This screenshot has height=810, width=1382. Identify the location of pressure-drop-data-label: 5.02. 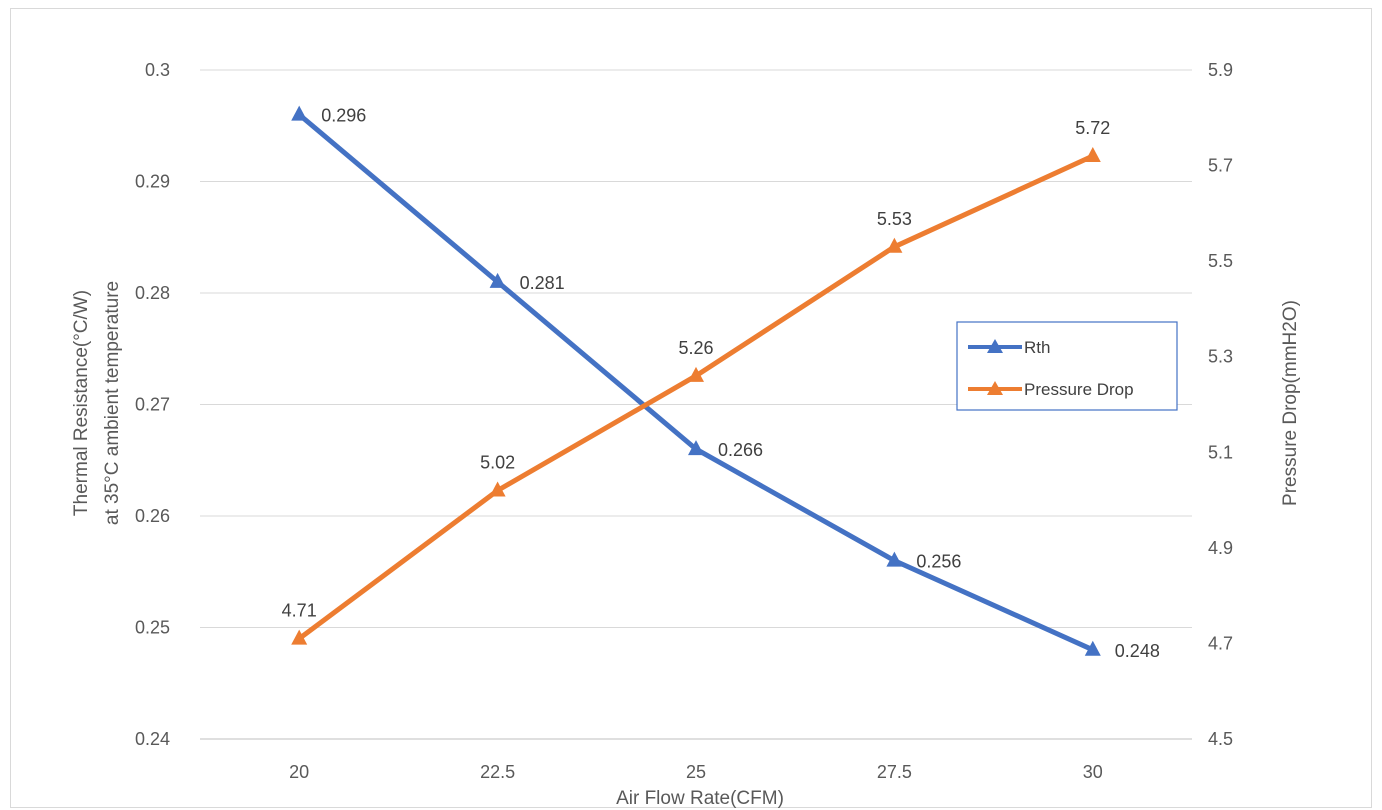
(497, 463).